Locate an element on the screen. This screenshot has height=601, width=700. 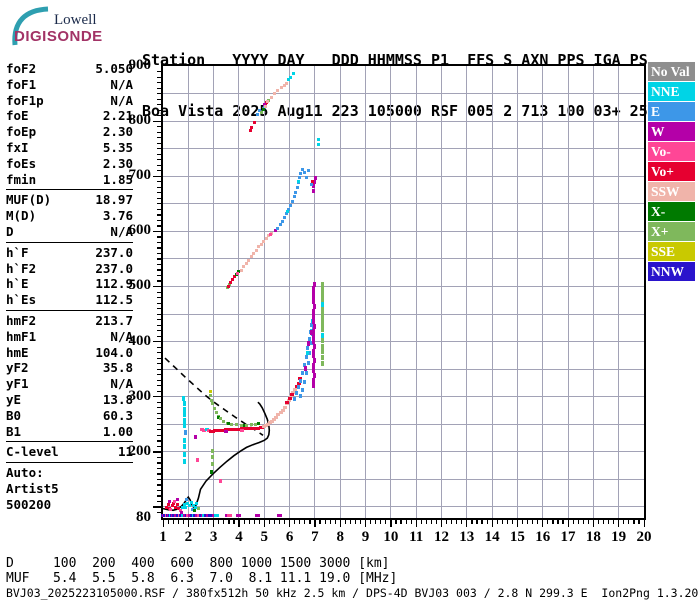
x-axis-label-6: 6 is located at coordinates (289, 537).